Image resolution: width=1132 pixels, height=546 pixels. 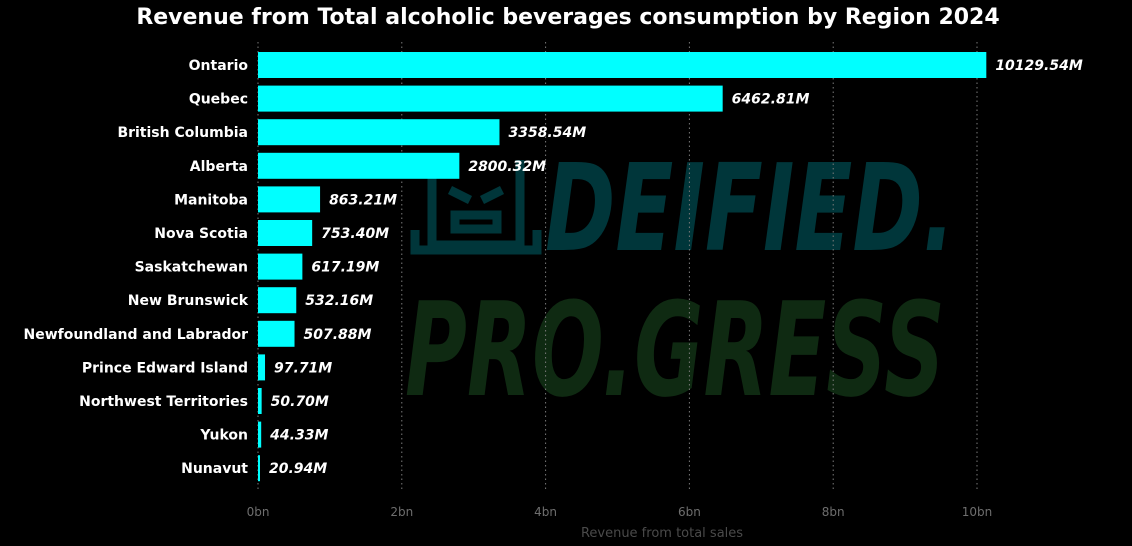 What do you see at coordinates (662, 533) in the screenshot?
I see `x-axis-title: Revenue from total sales` at bounding box center [662, 533].